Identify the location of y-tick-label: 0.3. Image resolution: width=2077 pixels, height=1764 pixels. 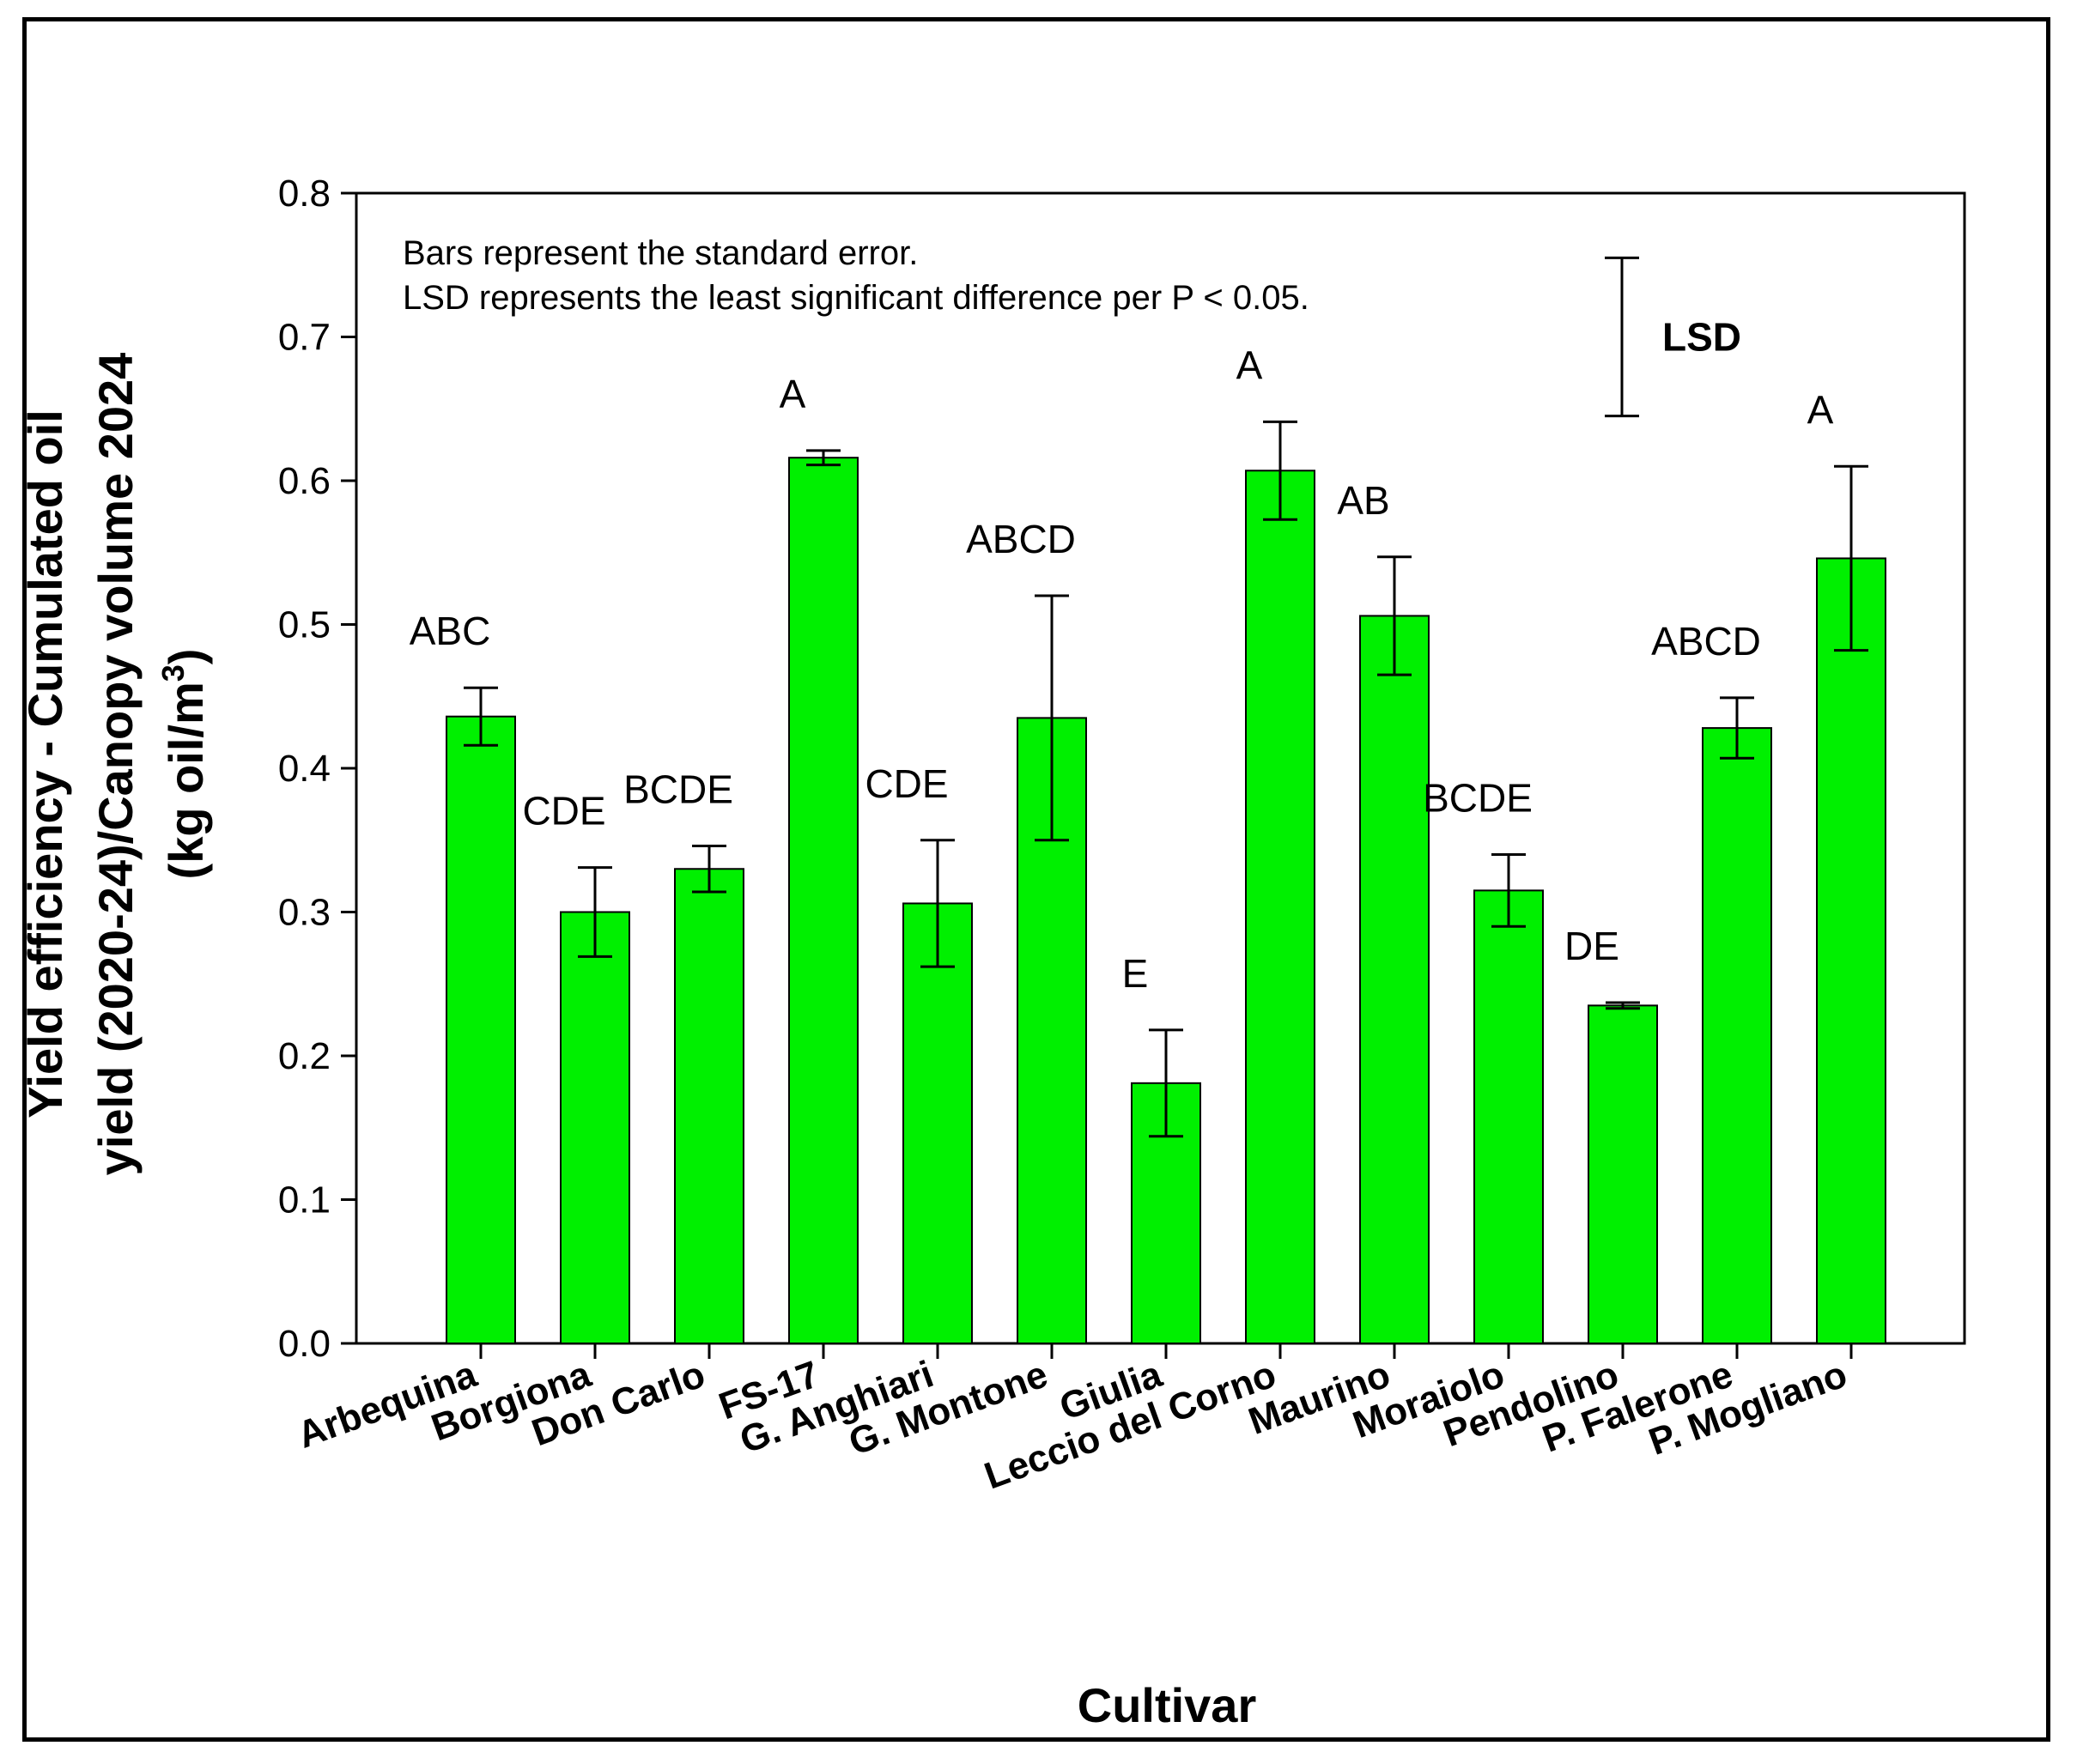
(304, 913).